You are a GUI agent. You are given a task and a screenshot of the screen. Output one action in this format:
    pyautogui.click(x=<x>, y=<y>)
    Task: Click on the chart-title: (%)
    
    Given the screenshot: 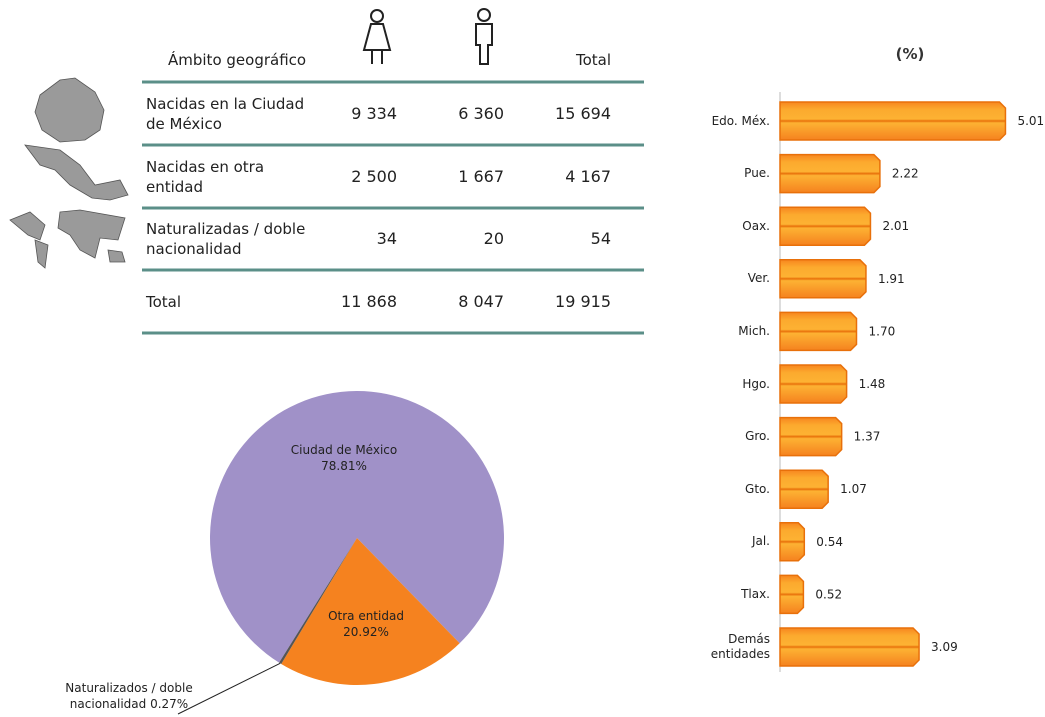 What is the action you would take?
    pyautogui.click(x=910, y=54)
    